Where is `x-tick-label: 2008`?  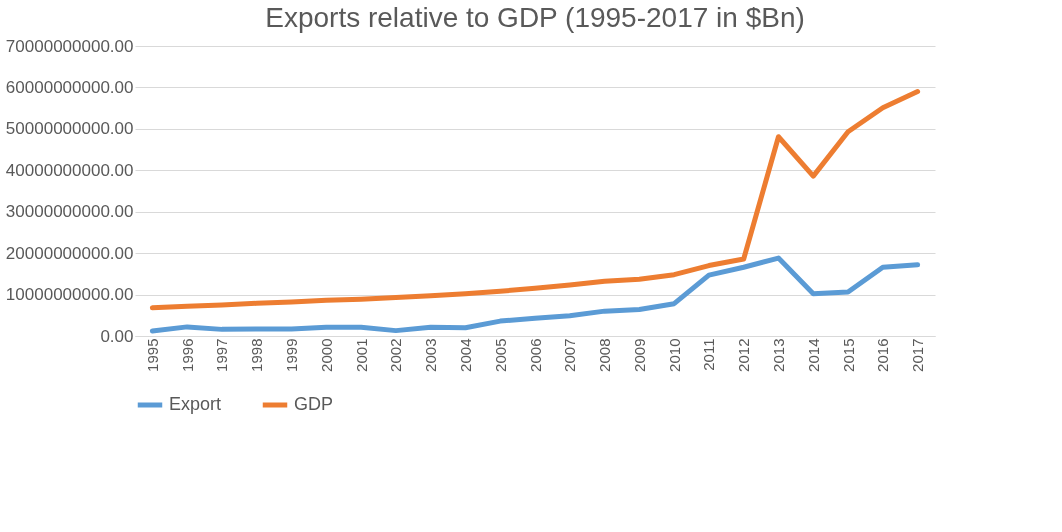 x-tick-label: 2008 is located at coordinates (605, 355).